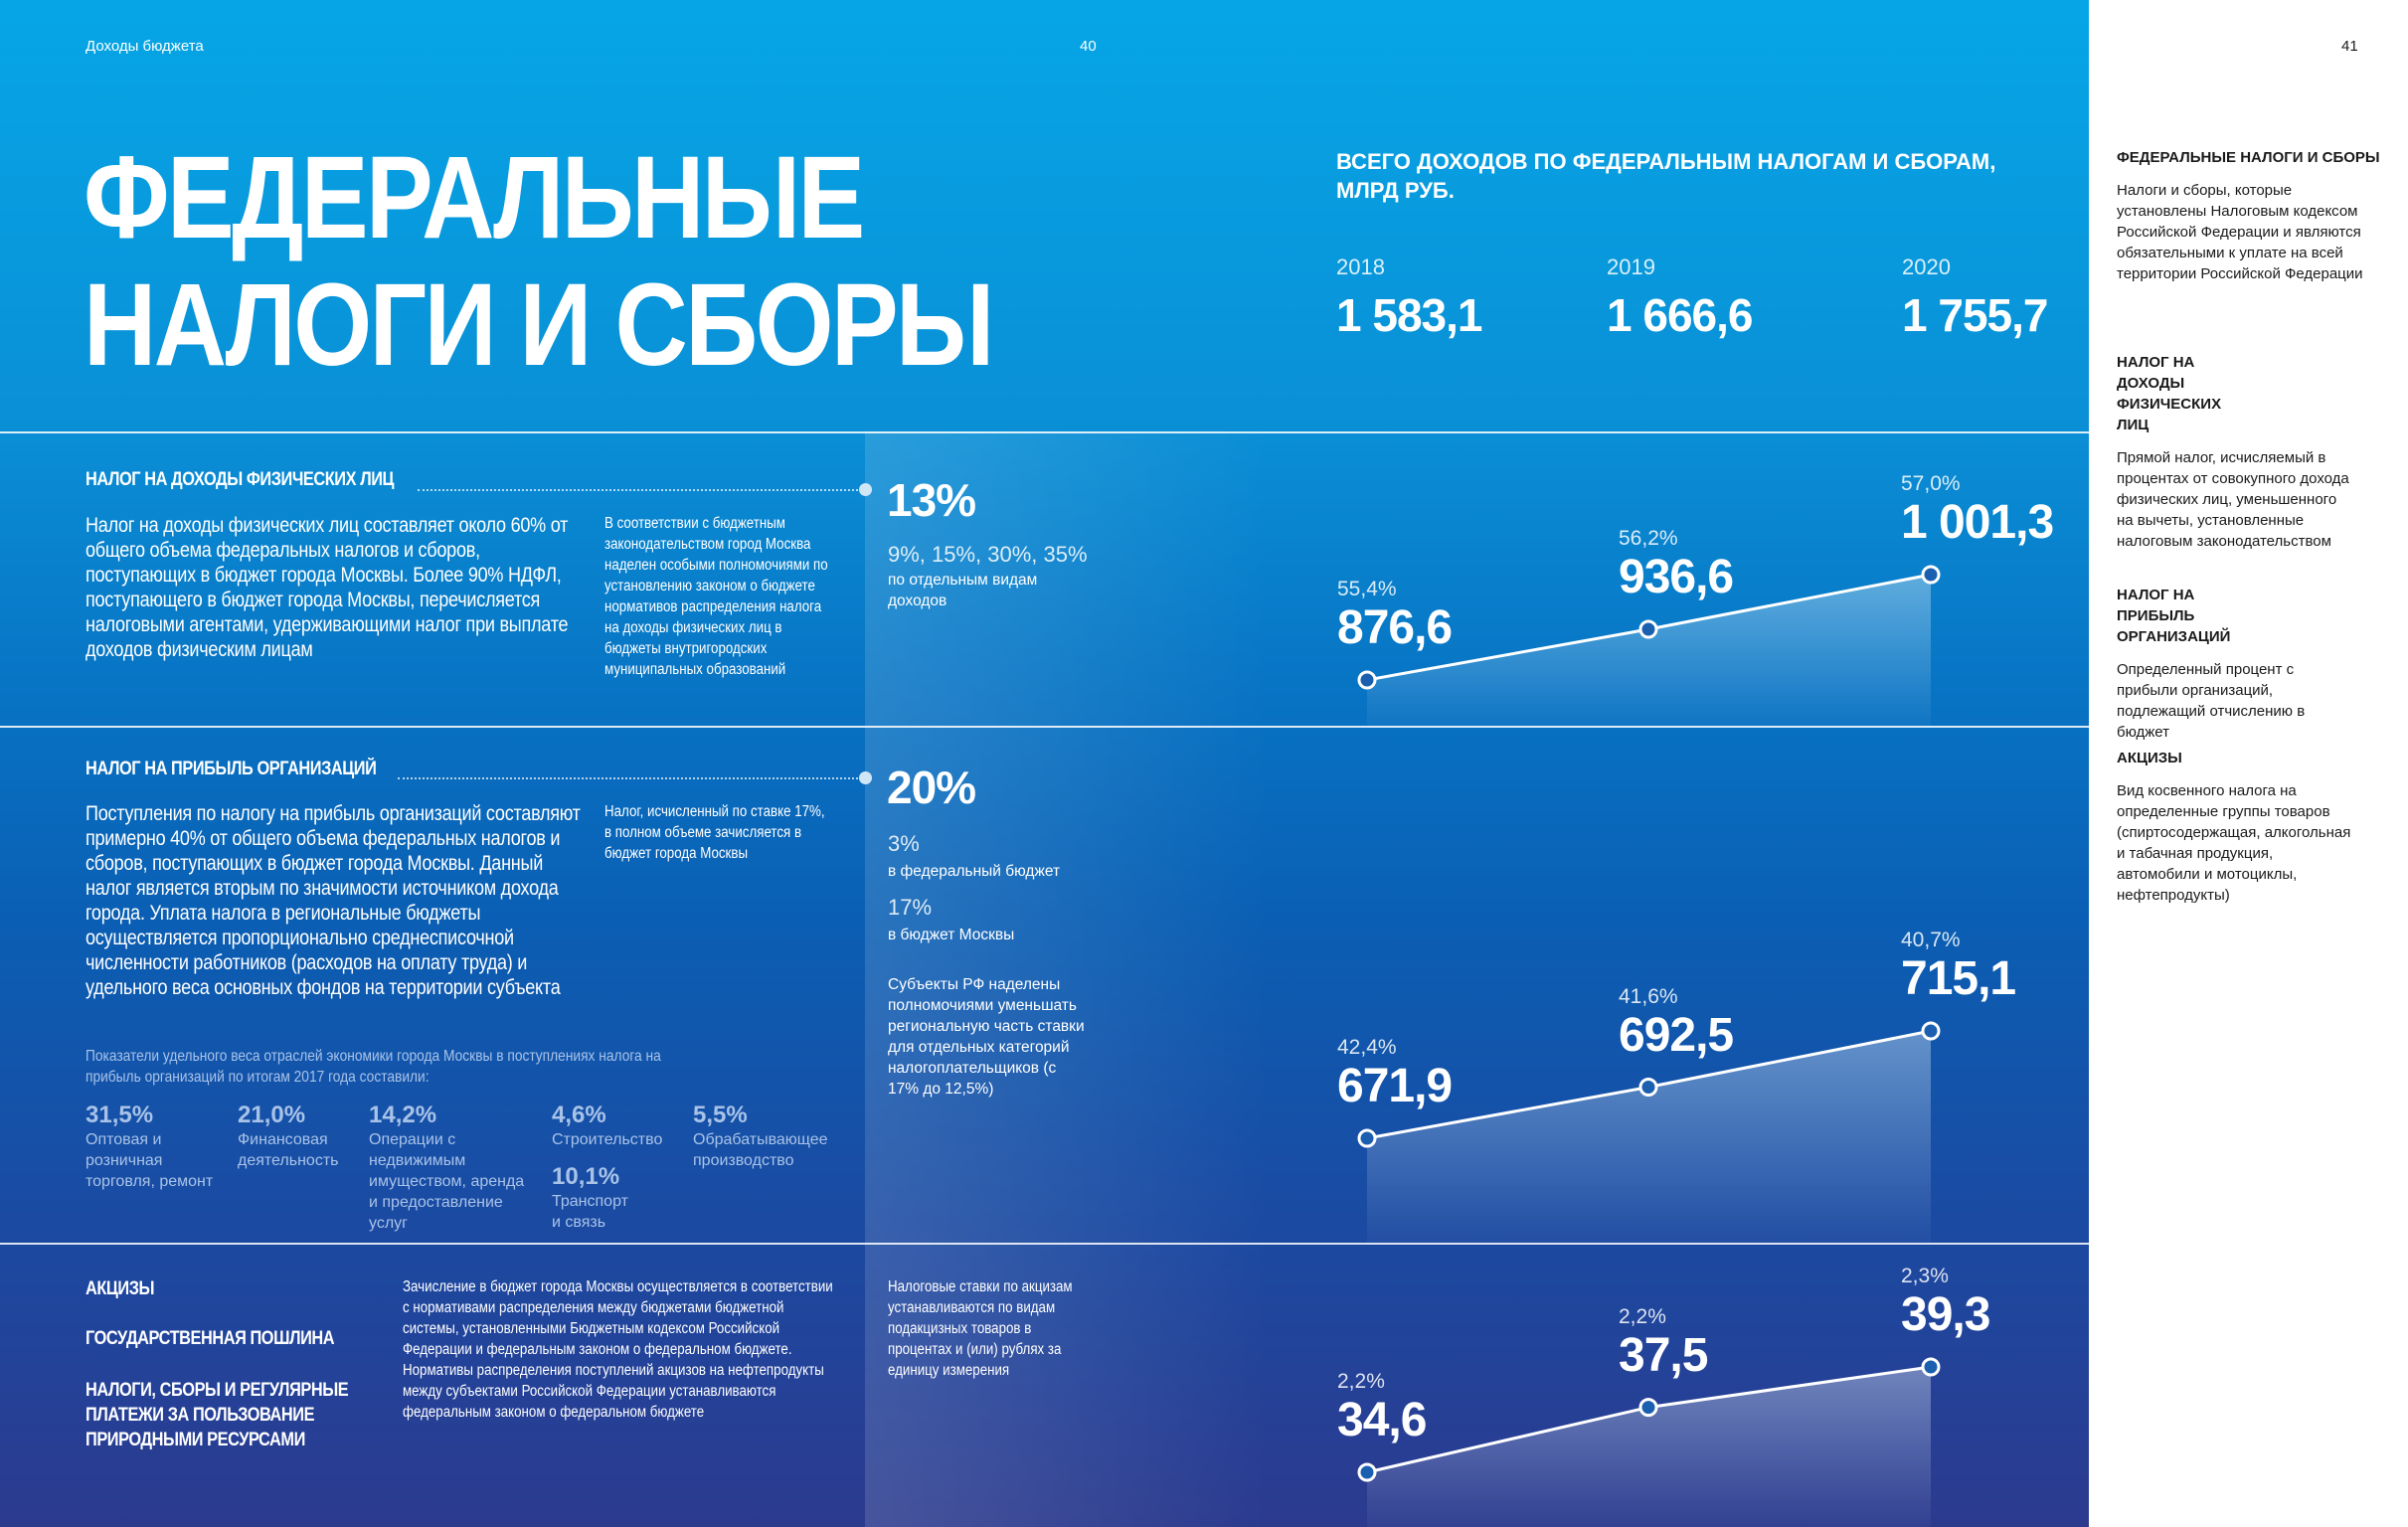  I want to click on year: 2020, so click(1926, 266).